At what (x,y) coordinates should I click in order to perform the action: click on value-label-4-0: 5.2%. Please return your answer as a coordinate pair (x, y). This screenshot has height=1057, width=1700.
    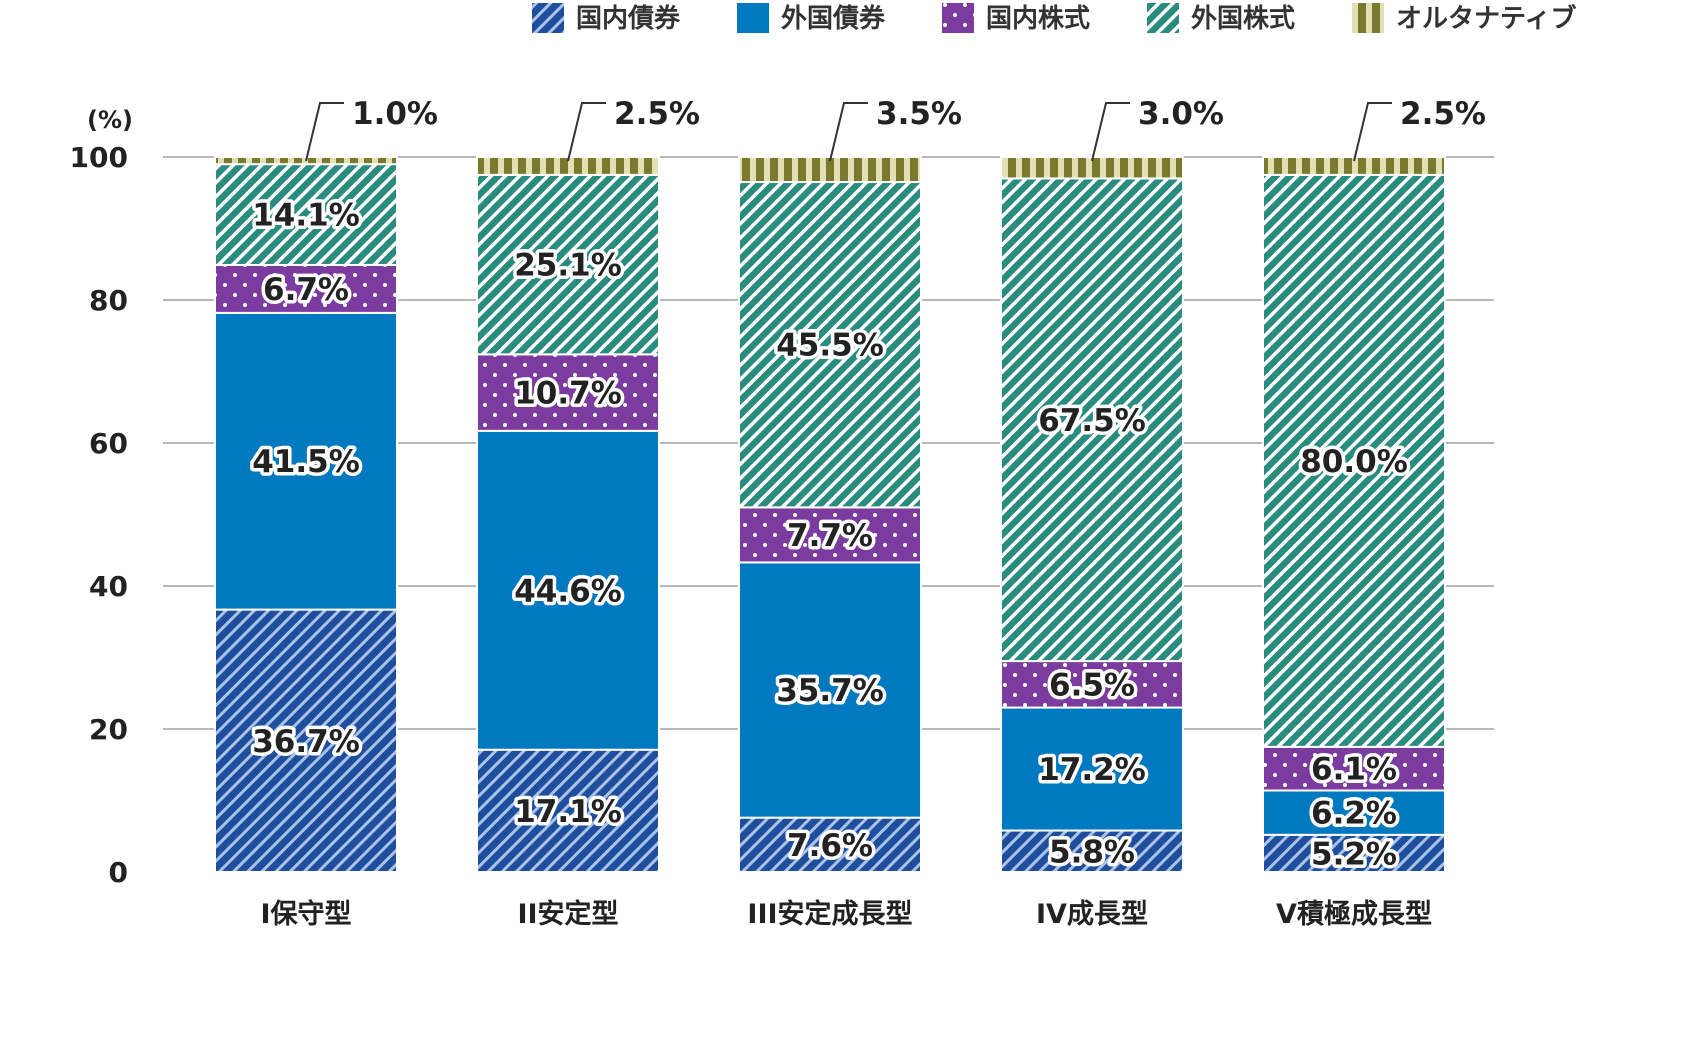
    Looking at the image, I should click on (1354, 854).